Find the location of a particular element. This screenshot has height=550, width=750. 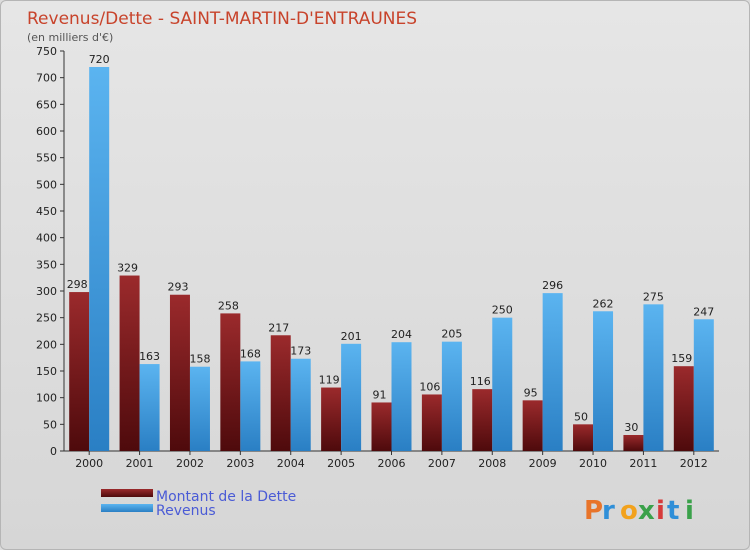

y-tick-label: 450 is located at coordinates (46, 211).